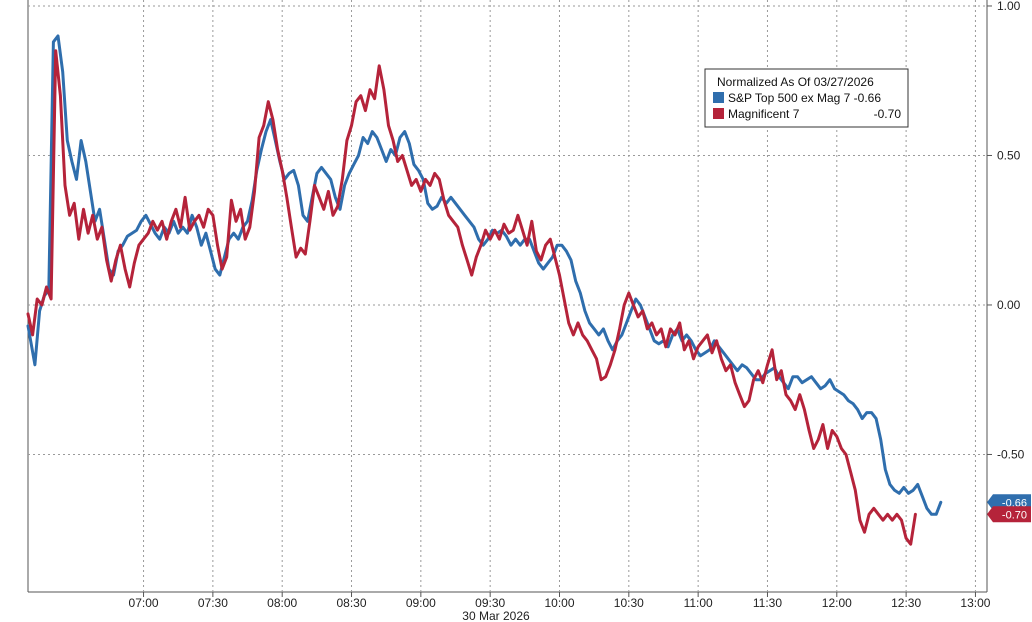  What do you see at coordinates (352, 603) in the screenshot?
I see `x-tick-label: 08:30` at bounding box center [352, 603].